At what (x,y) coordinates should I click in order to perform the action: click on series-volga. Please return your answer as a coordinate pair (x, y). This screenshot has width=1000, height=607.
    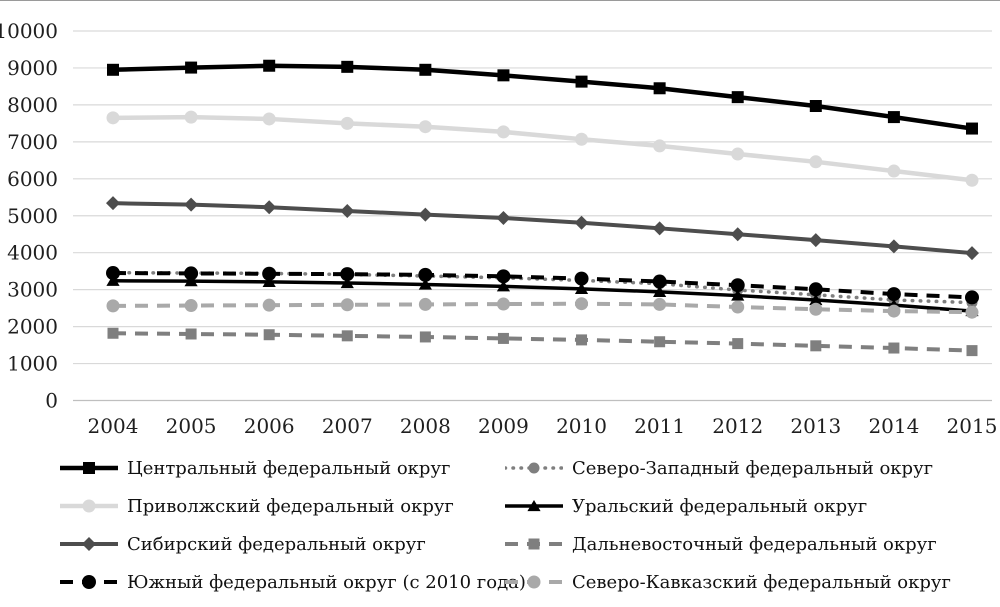
    Looking at the image, I should click on (542, 148).